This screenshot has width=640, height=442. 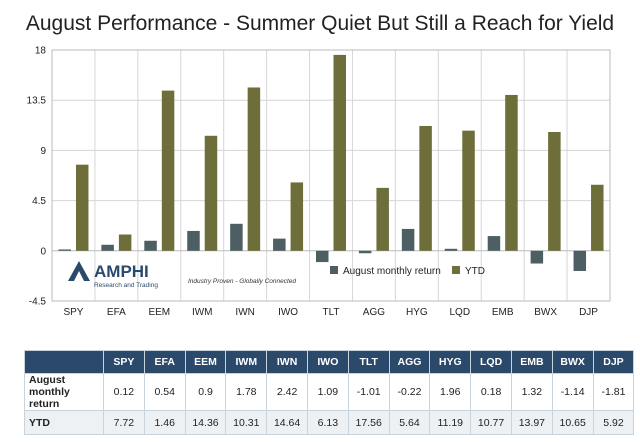 What do you see at coordinates (287, 362) in the screenshot?
I see `table-header-cell: IWN` at bounding box center [287, 362].